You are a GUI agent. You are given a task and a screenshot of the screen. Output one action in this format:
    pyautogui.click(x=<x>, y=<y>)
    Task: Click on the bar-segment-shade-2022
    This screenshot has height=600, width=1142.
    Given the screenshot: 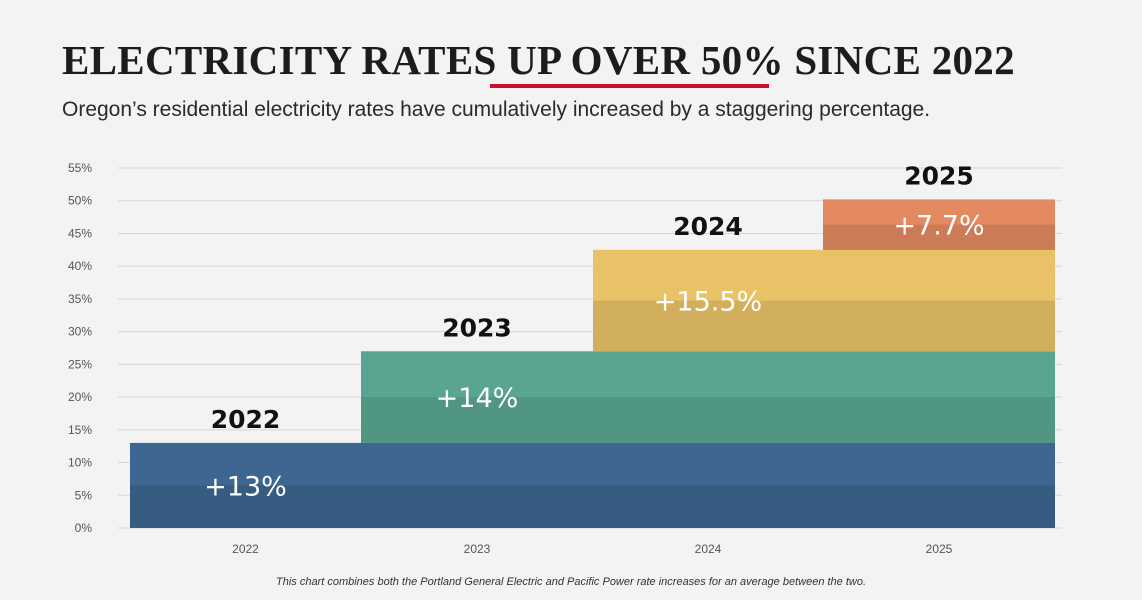 What is the action you would take?
    pyautogui.click(x=592, y=506)
    